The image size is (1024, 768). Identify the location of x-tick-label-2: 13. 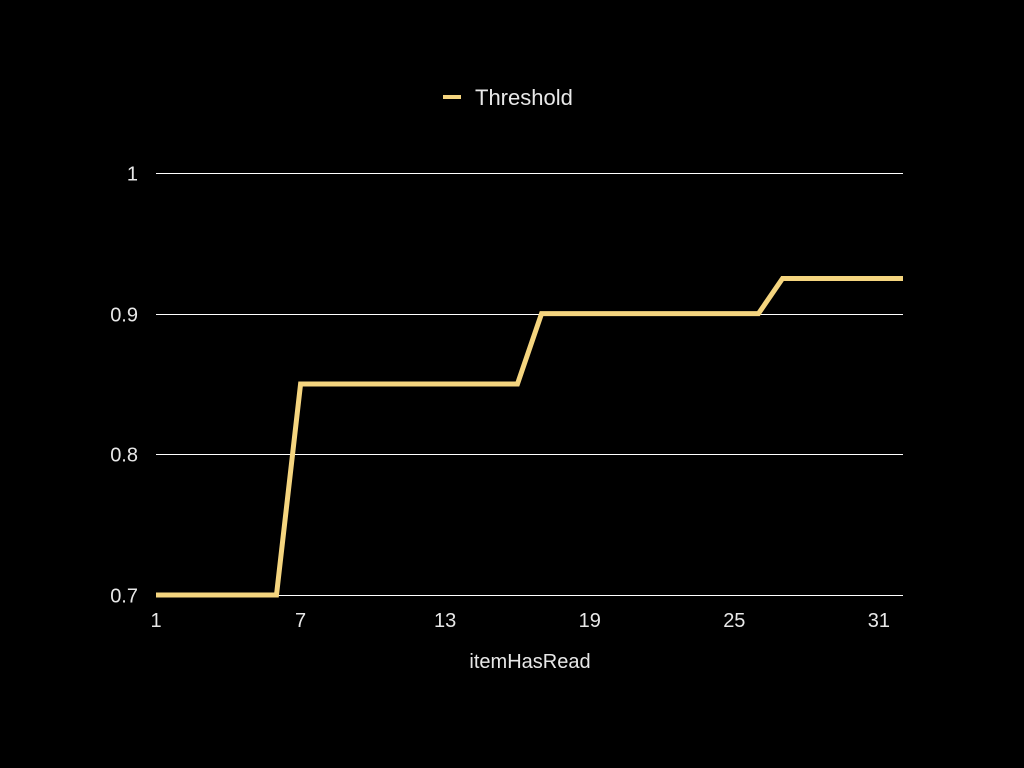
(445, 621).